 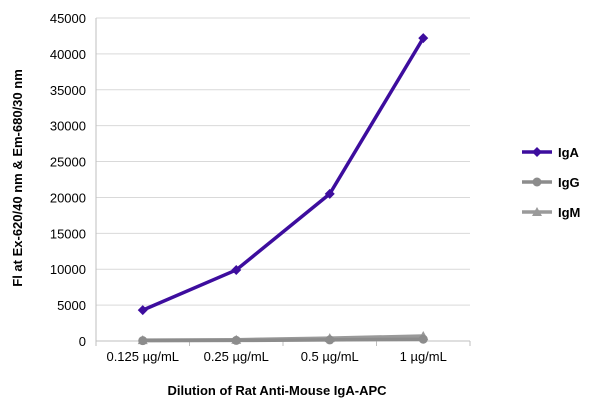 I want to click on y-tick-label: 35000, so click(x=68, y=90).